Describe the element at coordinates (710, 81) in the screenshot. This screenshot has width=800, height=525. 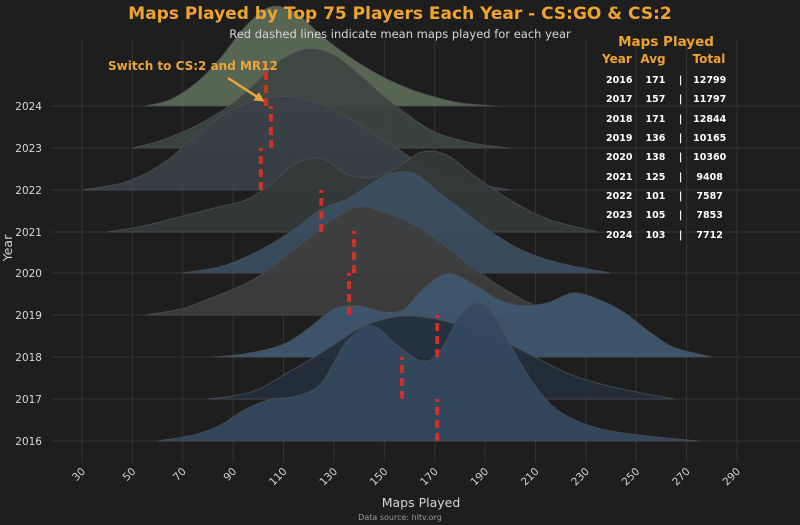
I see `summary-total: 12799` at that location.